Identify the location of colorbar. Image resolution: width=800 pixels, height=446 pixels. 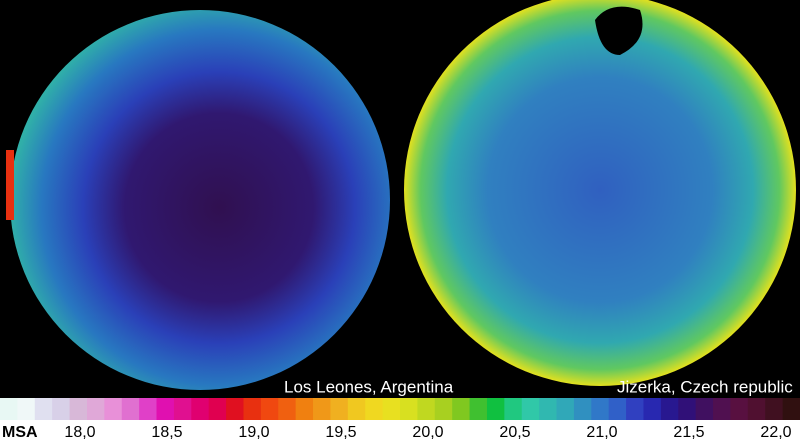
(400, 409).